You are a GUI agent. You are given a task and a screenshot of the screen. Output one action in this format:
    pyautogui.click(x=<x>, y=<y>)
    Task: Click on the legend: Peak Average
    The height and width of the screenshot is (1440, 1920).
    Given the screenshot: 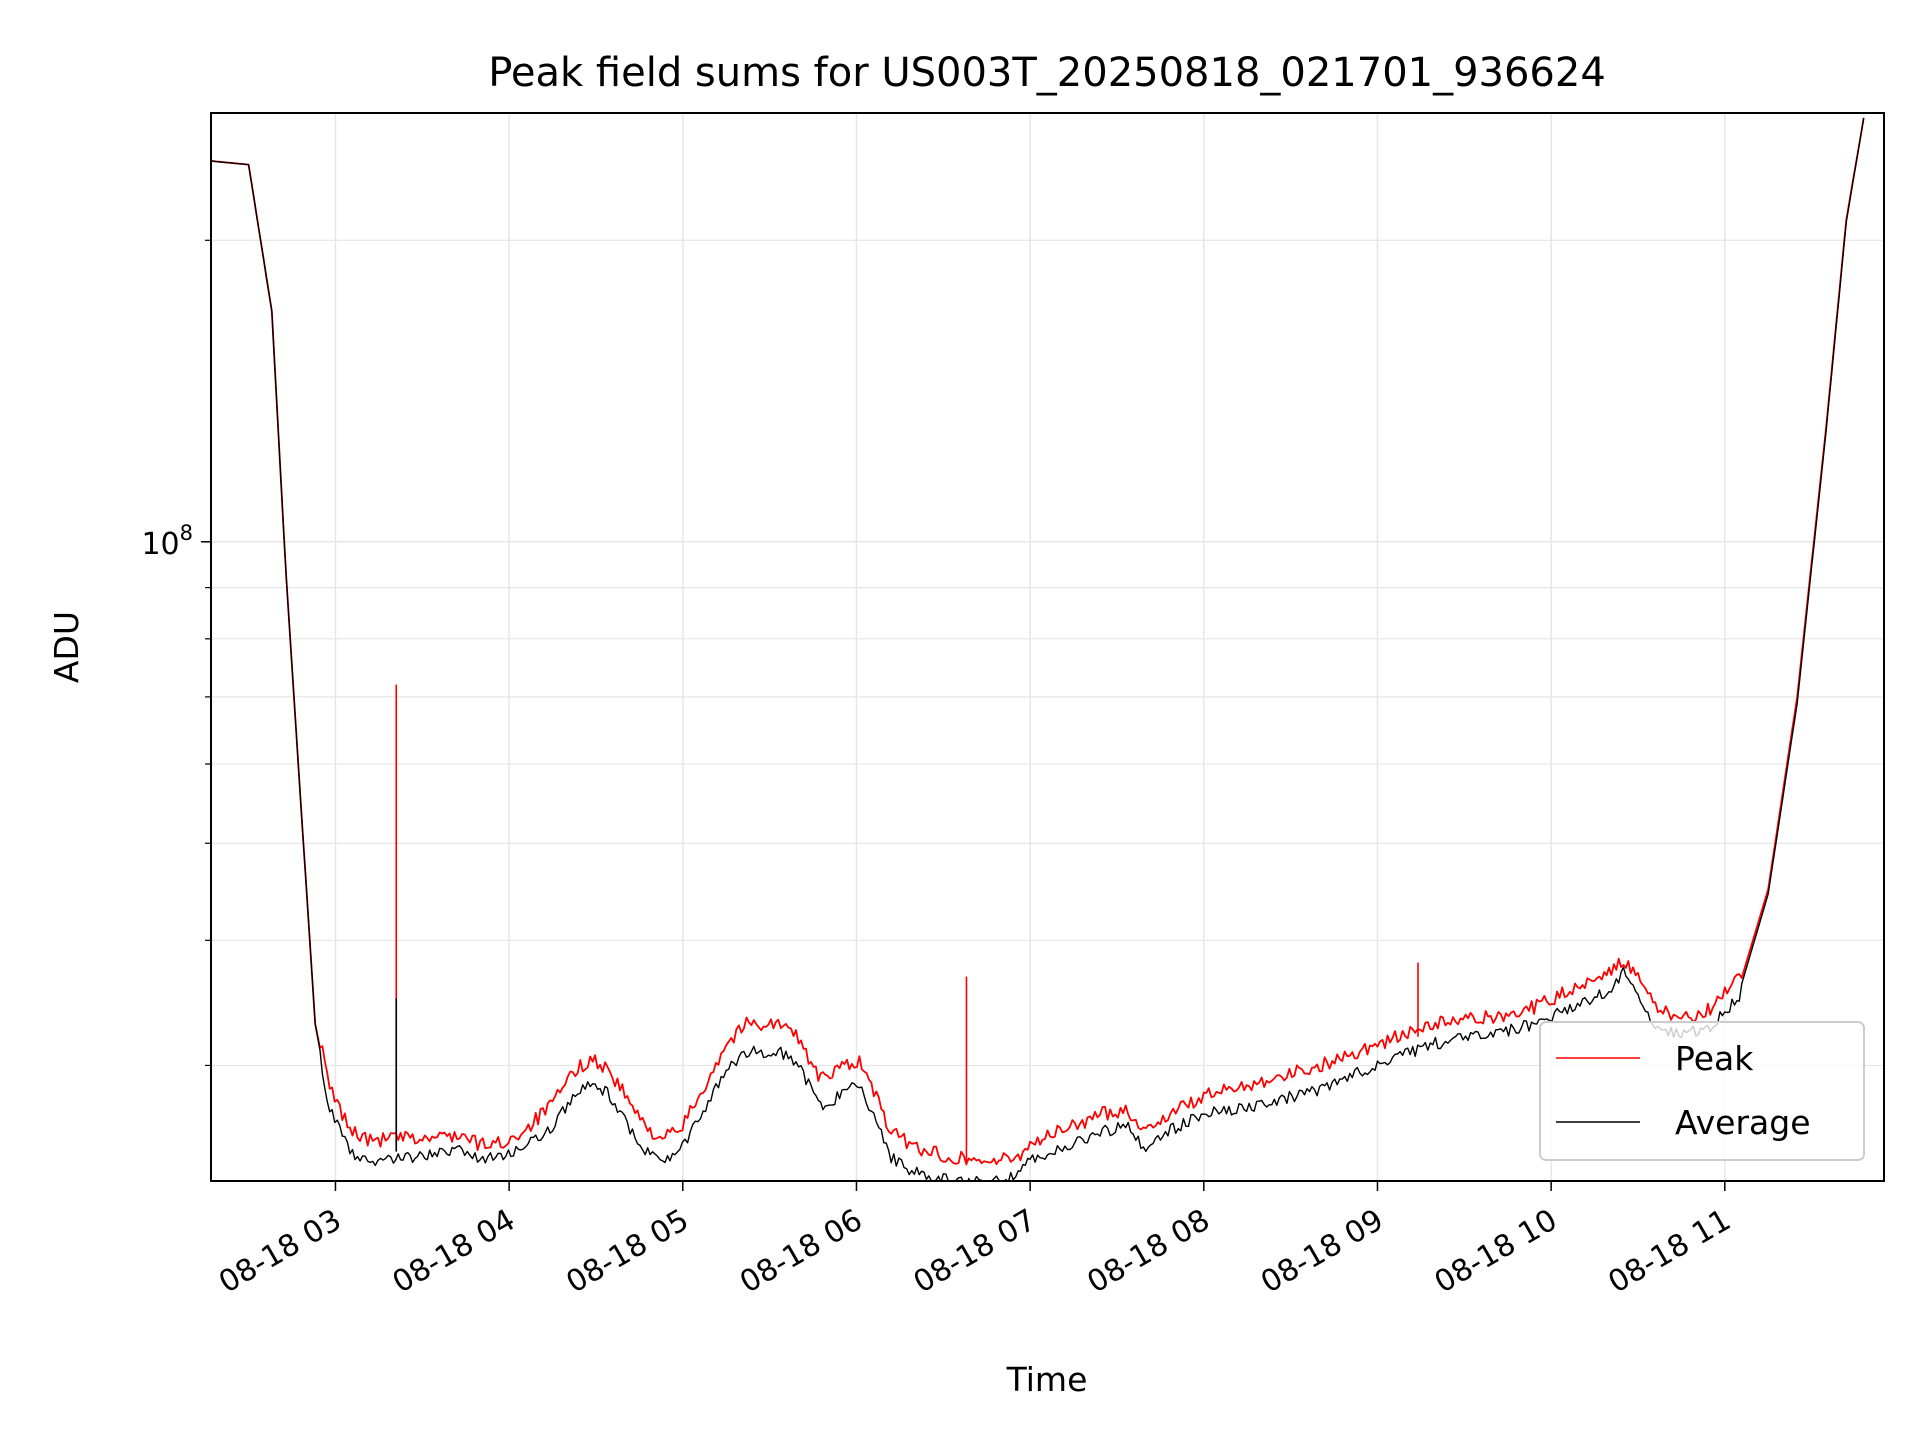 What is the action you would take?
    pyautogui.click(x=1702, y=1091)
    